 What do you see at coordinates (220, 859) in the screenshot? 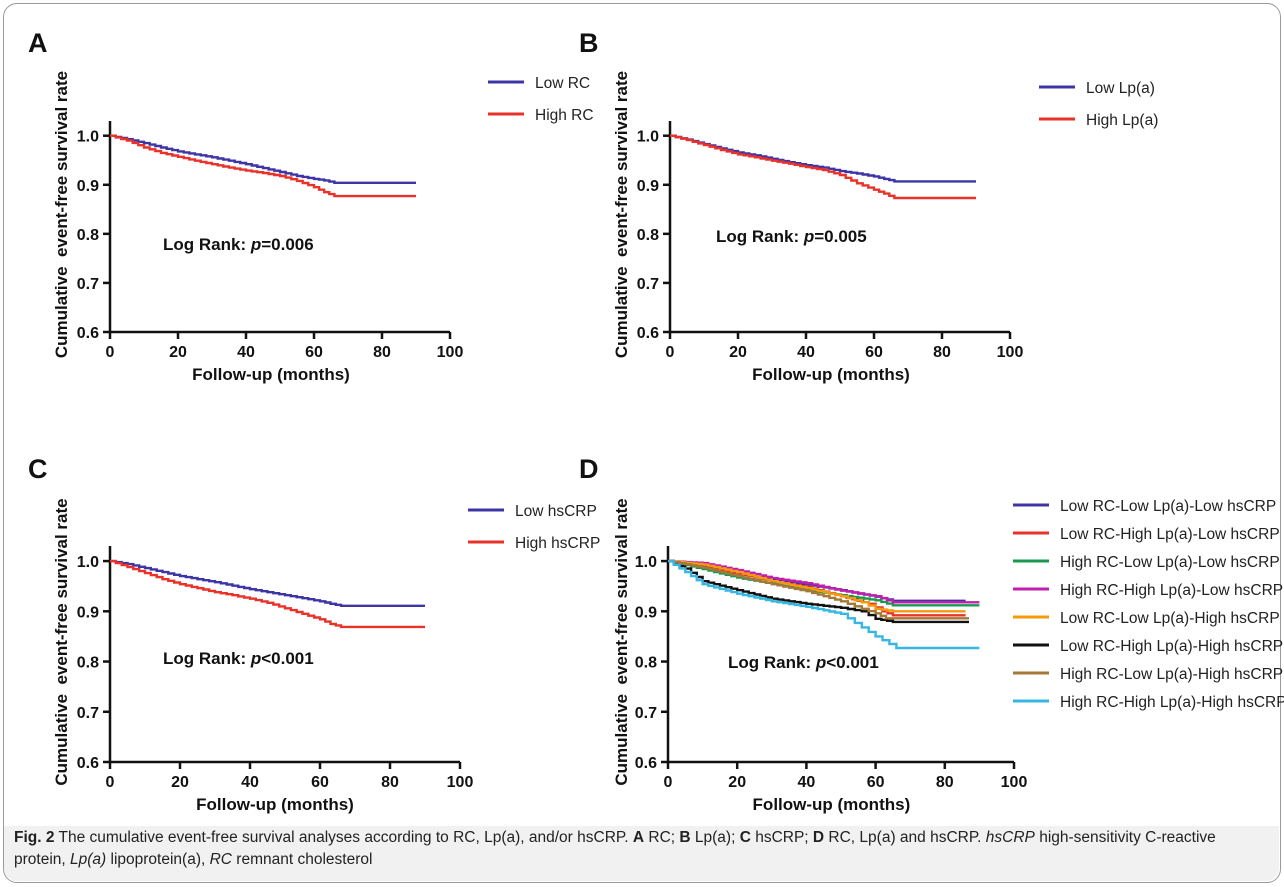
I see `caption-abbr-rc: RC` at bounding box center [220, 859].